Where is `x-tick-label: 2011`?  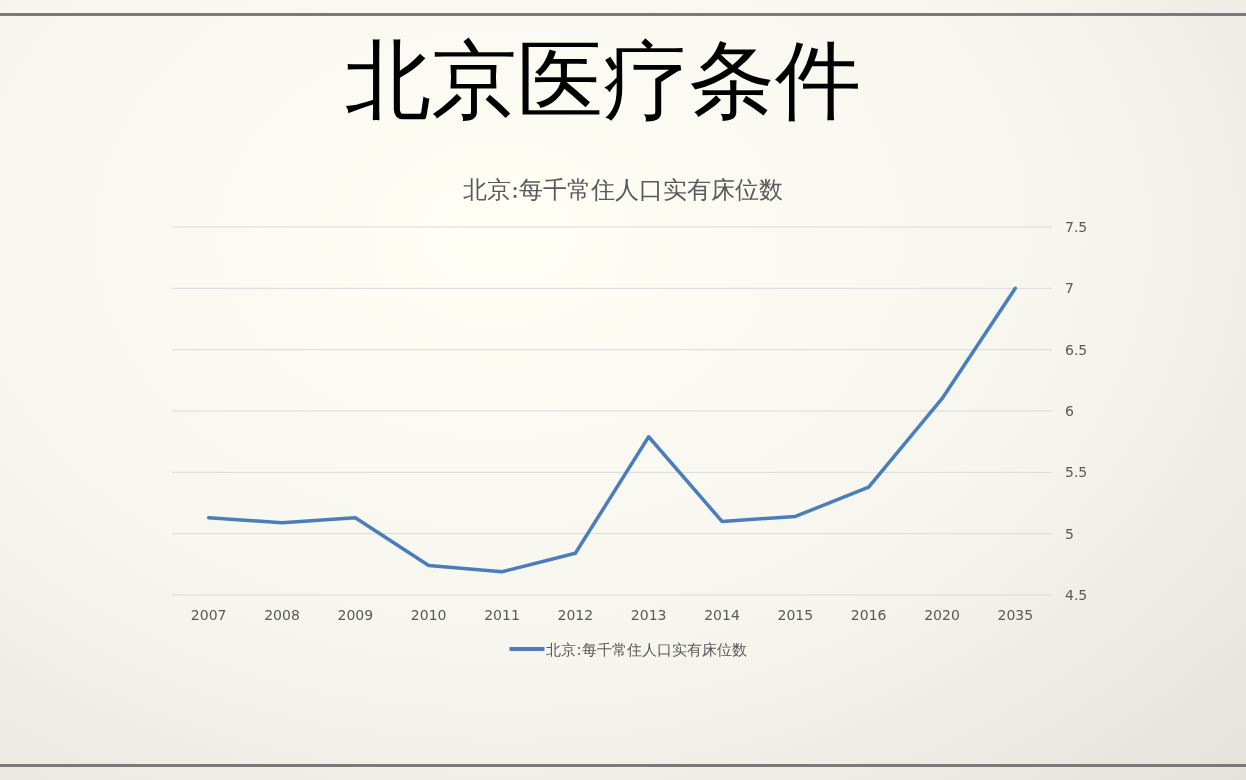 x-tick-label: 2011 is located at coordinates (502, 615).